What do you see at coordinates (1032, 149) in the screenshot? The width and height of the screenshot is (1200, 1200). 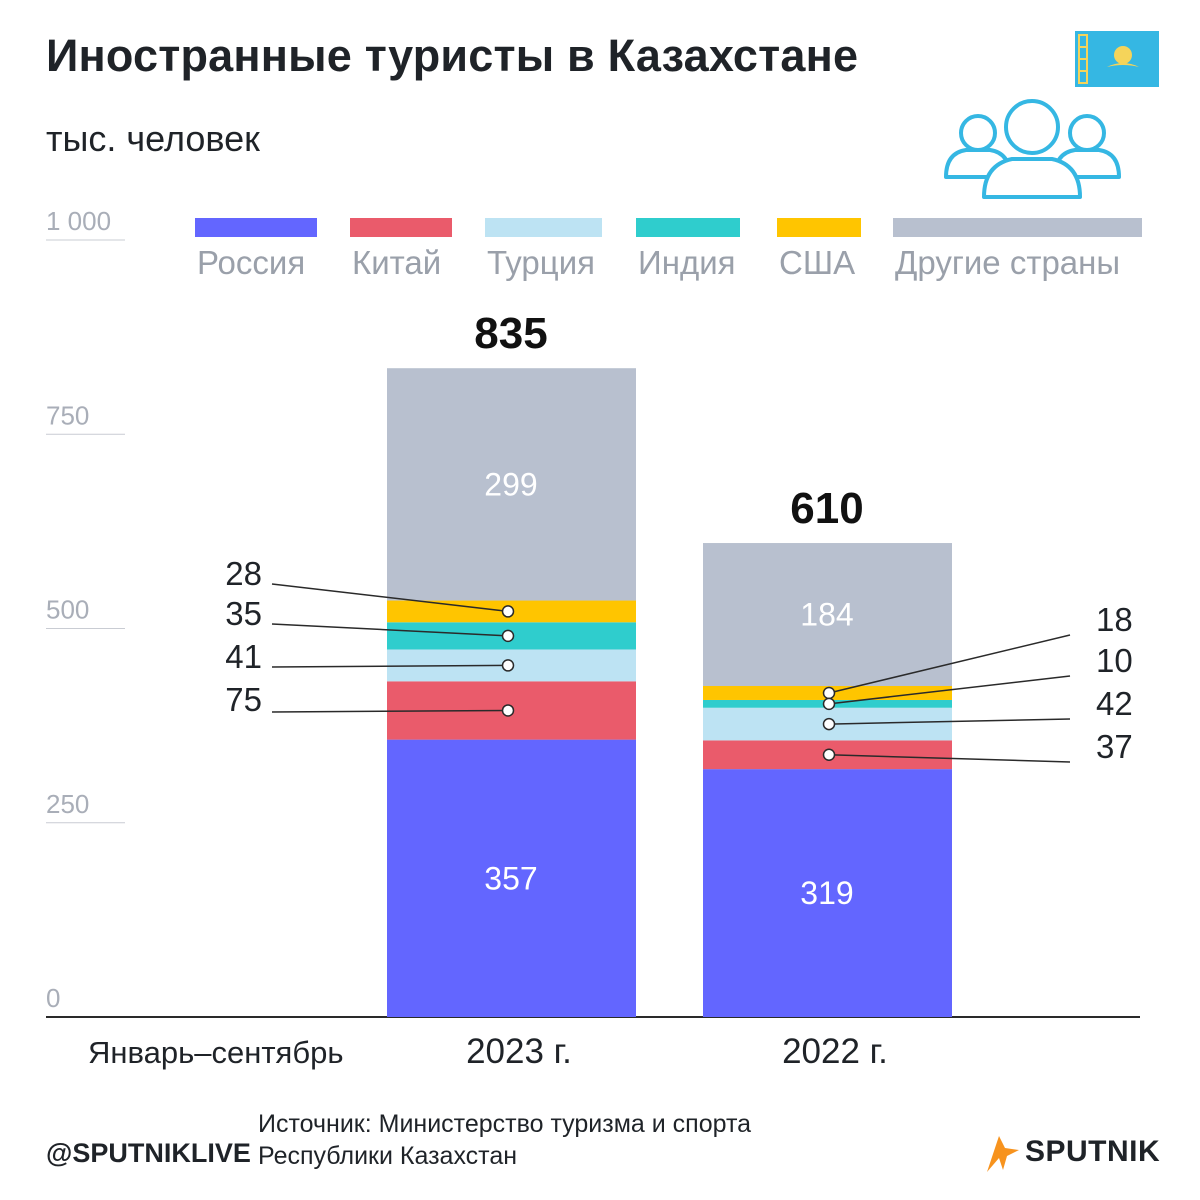 I see `people-group-icon` at bounding box center [1032, 149].